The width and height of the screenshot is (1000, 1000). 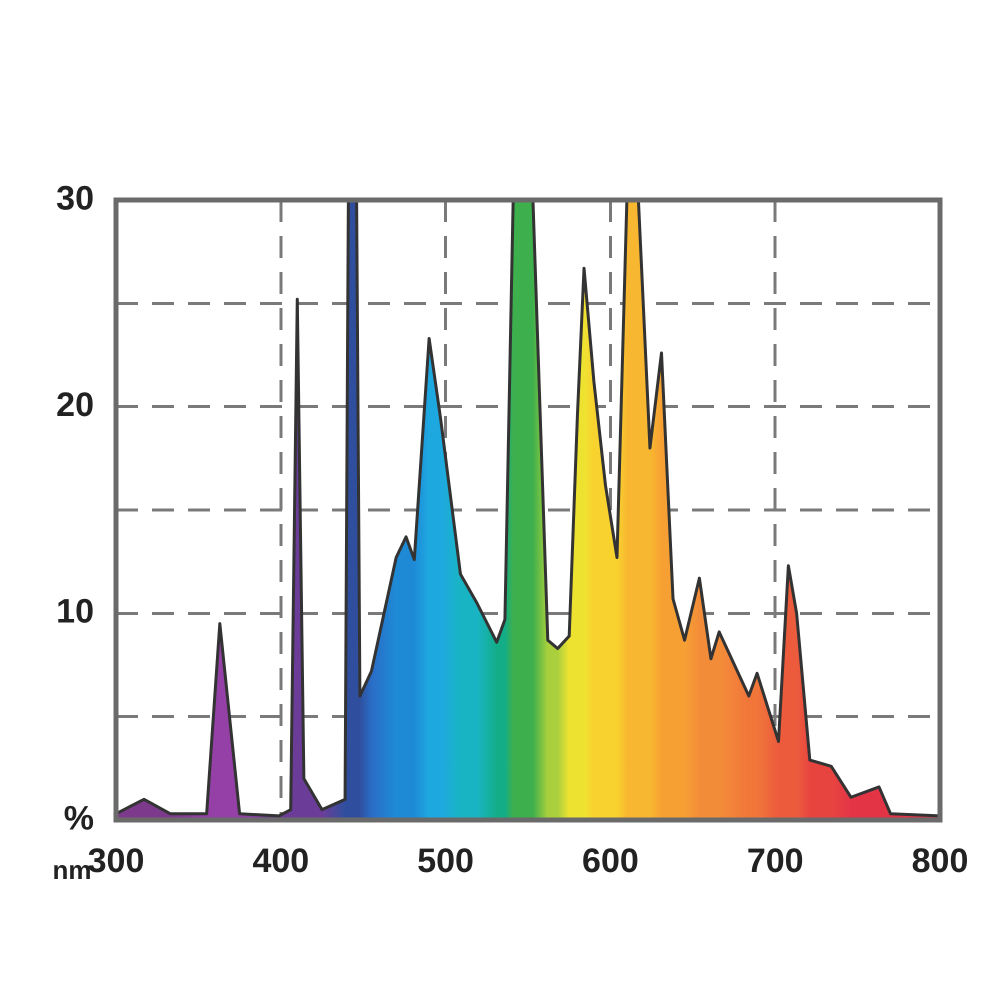 I want to click on y-tick-label: %, so click(x=79, y=818).